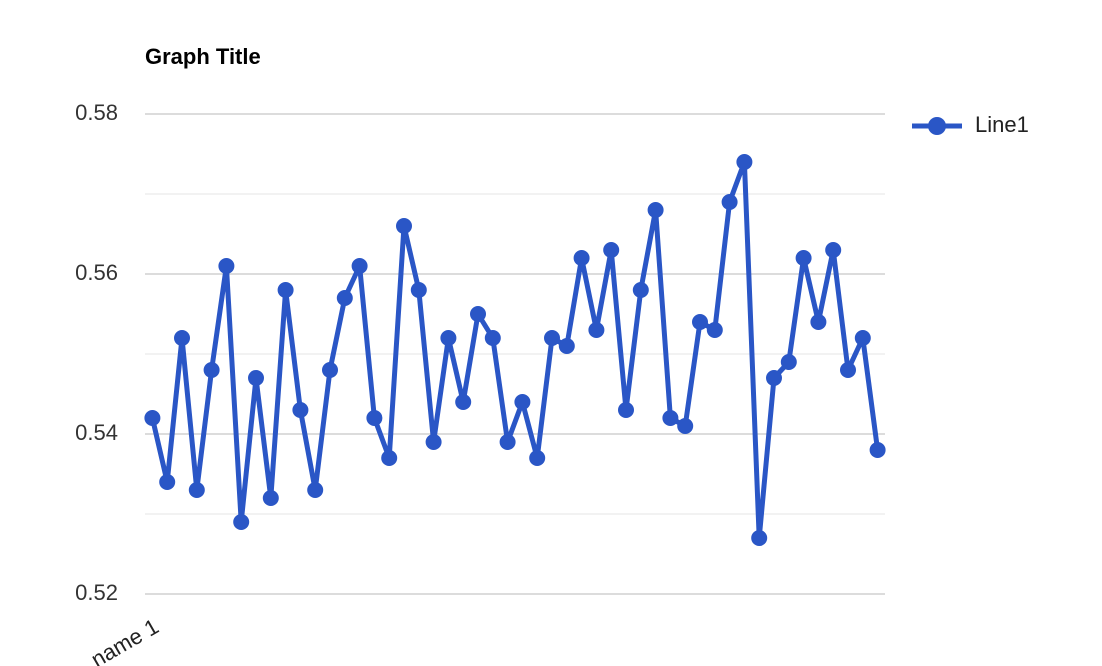 This screenshot has height=666, width=1102. What do you see at coordinates (96, 112) in the screenshot?
I see `y-tick-label: 0.58` at bounding box center [96, 112].